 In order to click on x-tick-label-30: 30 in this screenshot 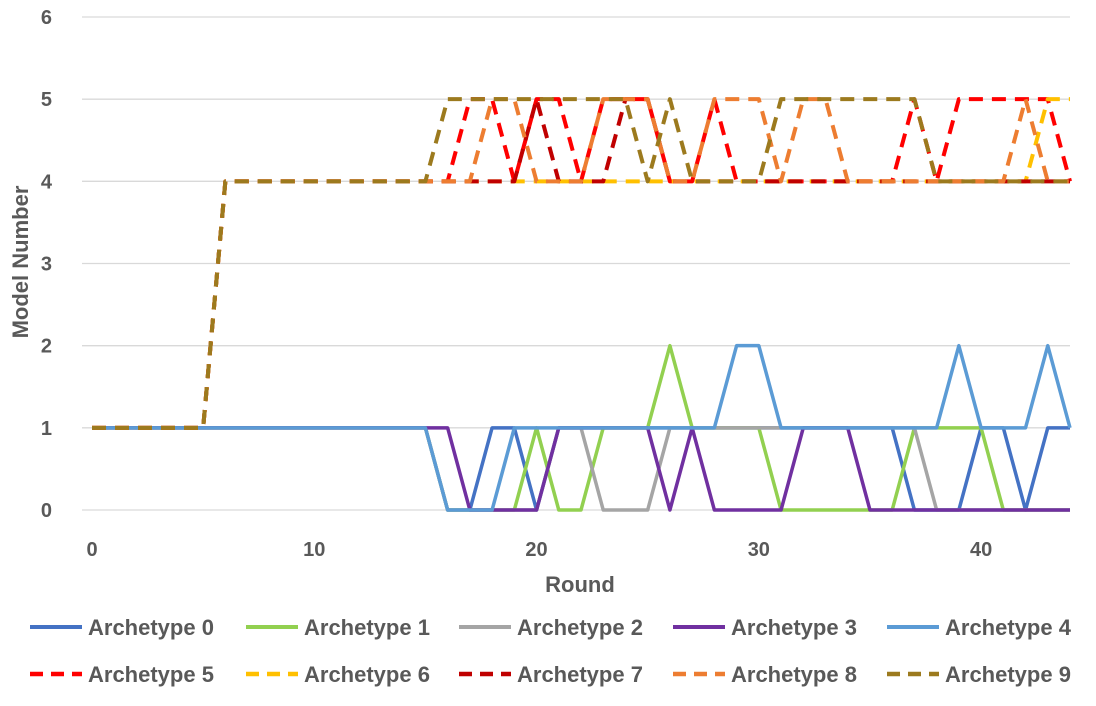, I will do `click(759, 550)`.